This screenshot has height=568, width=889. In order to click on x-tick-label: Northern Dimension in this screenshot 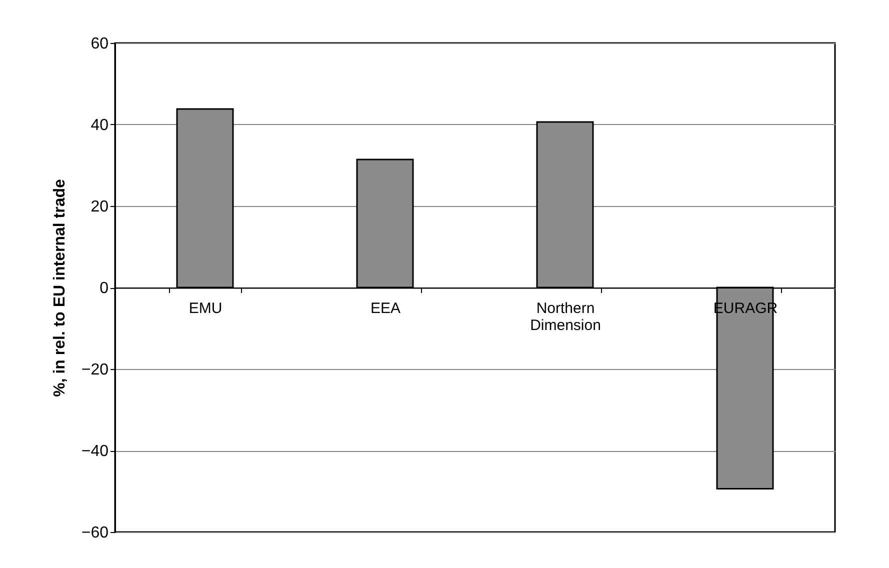, I will do `click(565, 317)`.